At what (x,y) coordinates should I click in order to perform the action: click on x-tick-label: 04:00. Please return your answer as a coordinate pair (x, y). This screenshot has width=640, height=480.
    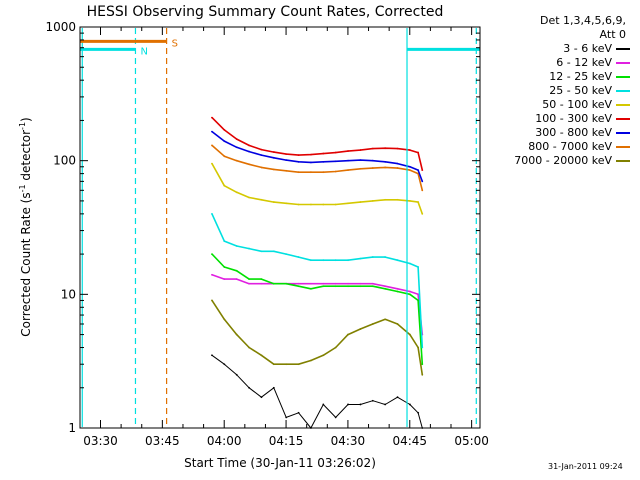
    Looking at the image, I should click on (224, 441).